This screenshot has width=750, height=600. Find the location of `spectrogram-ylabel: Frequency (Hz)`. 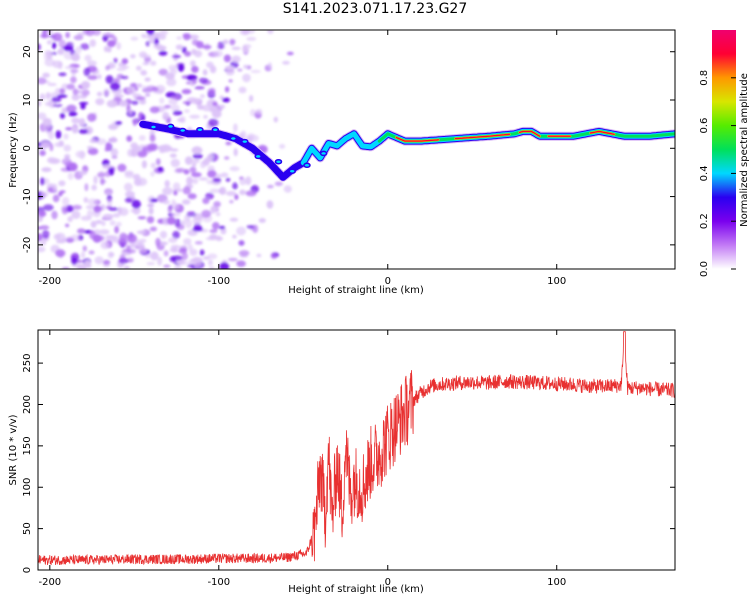

spectrogram-ylabel: Frequency (Hz) is located at coordinates (13, 150).